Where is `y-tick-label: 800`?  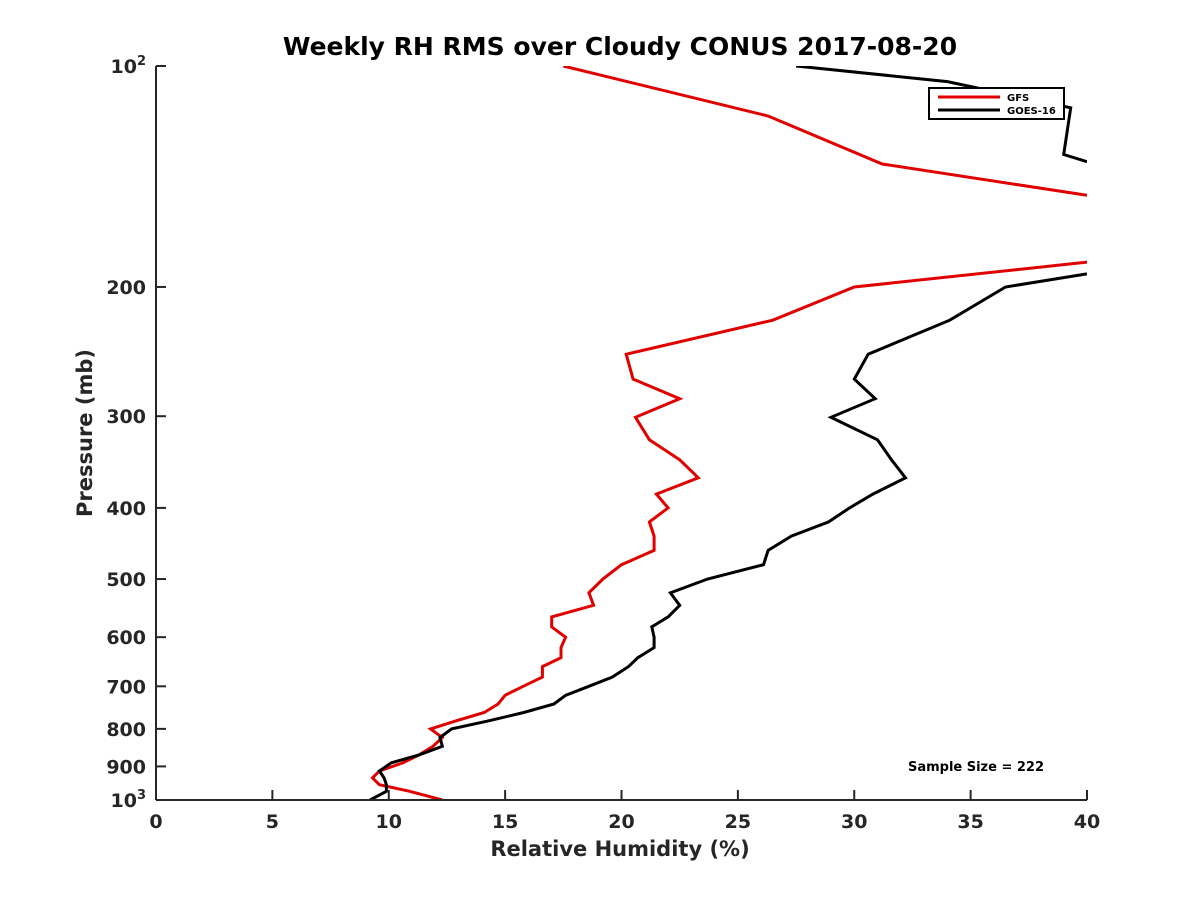
y-tick-label: 800 is located at coordinates (126, 730).